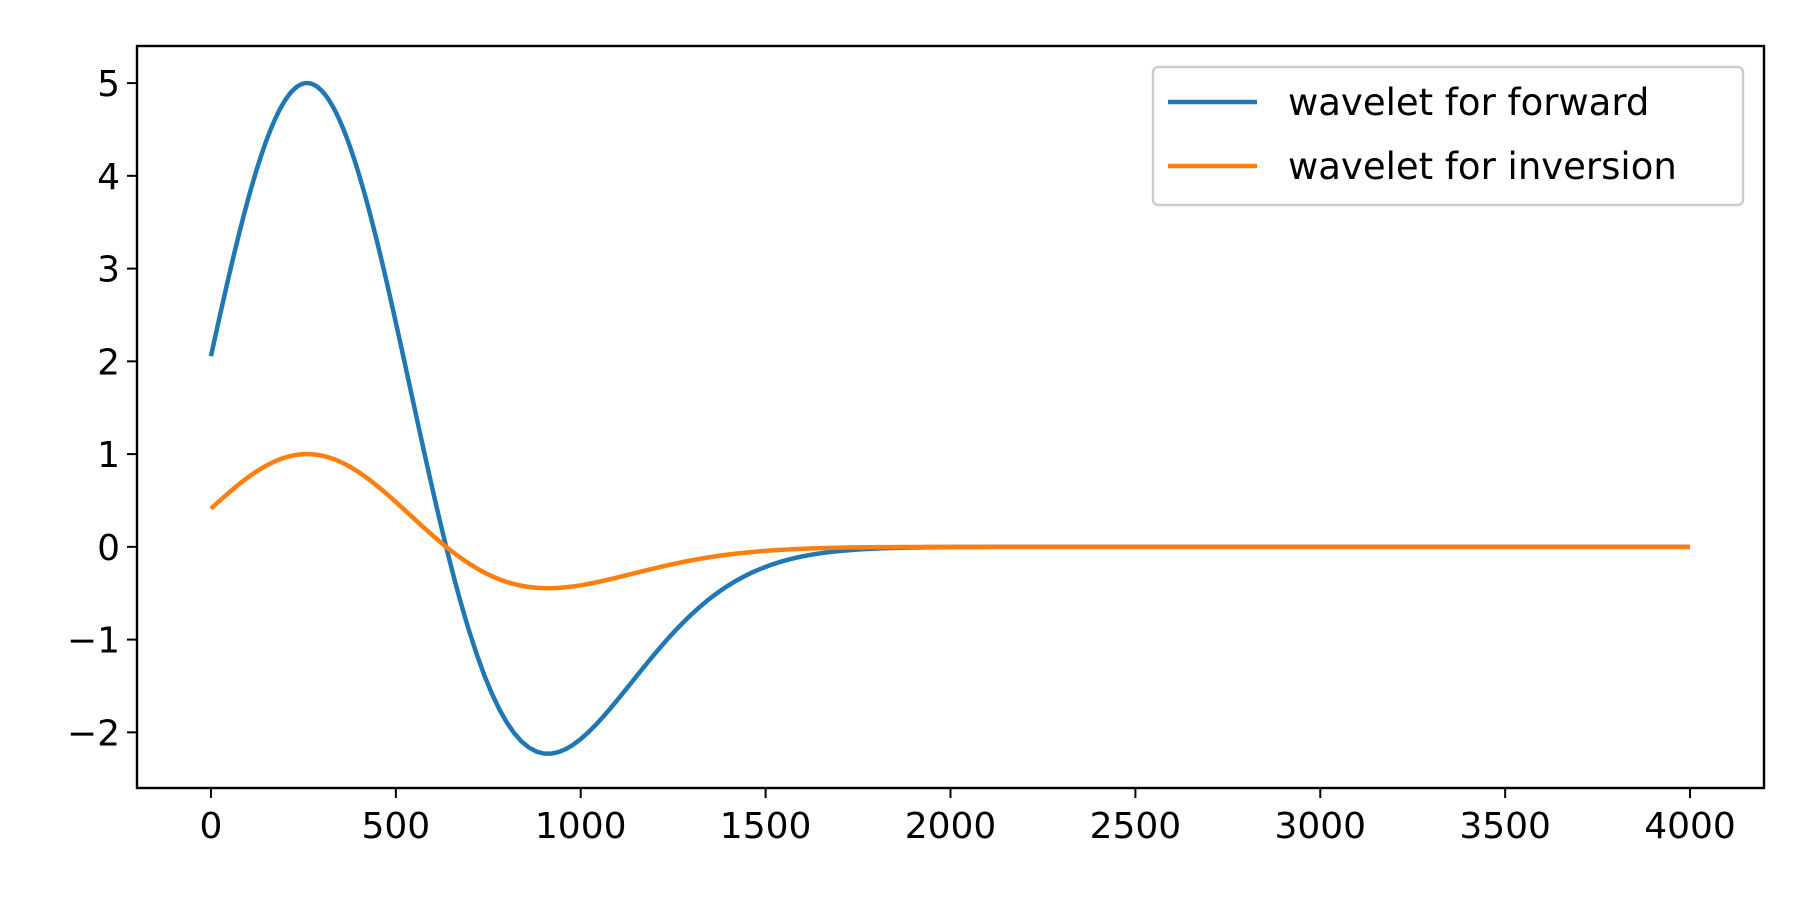 The width and height of the screenshot is (1800, 900). I want to click on y-tick-label: 3, so click(108, 270).